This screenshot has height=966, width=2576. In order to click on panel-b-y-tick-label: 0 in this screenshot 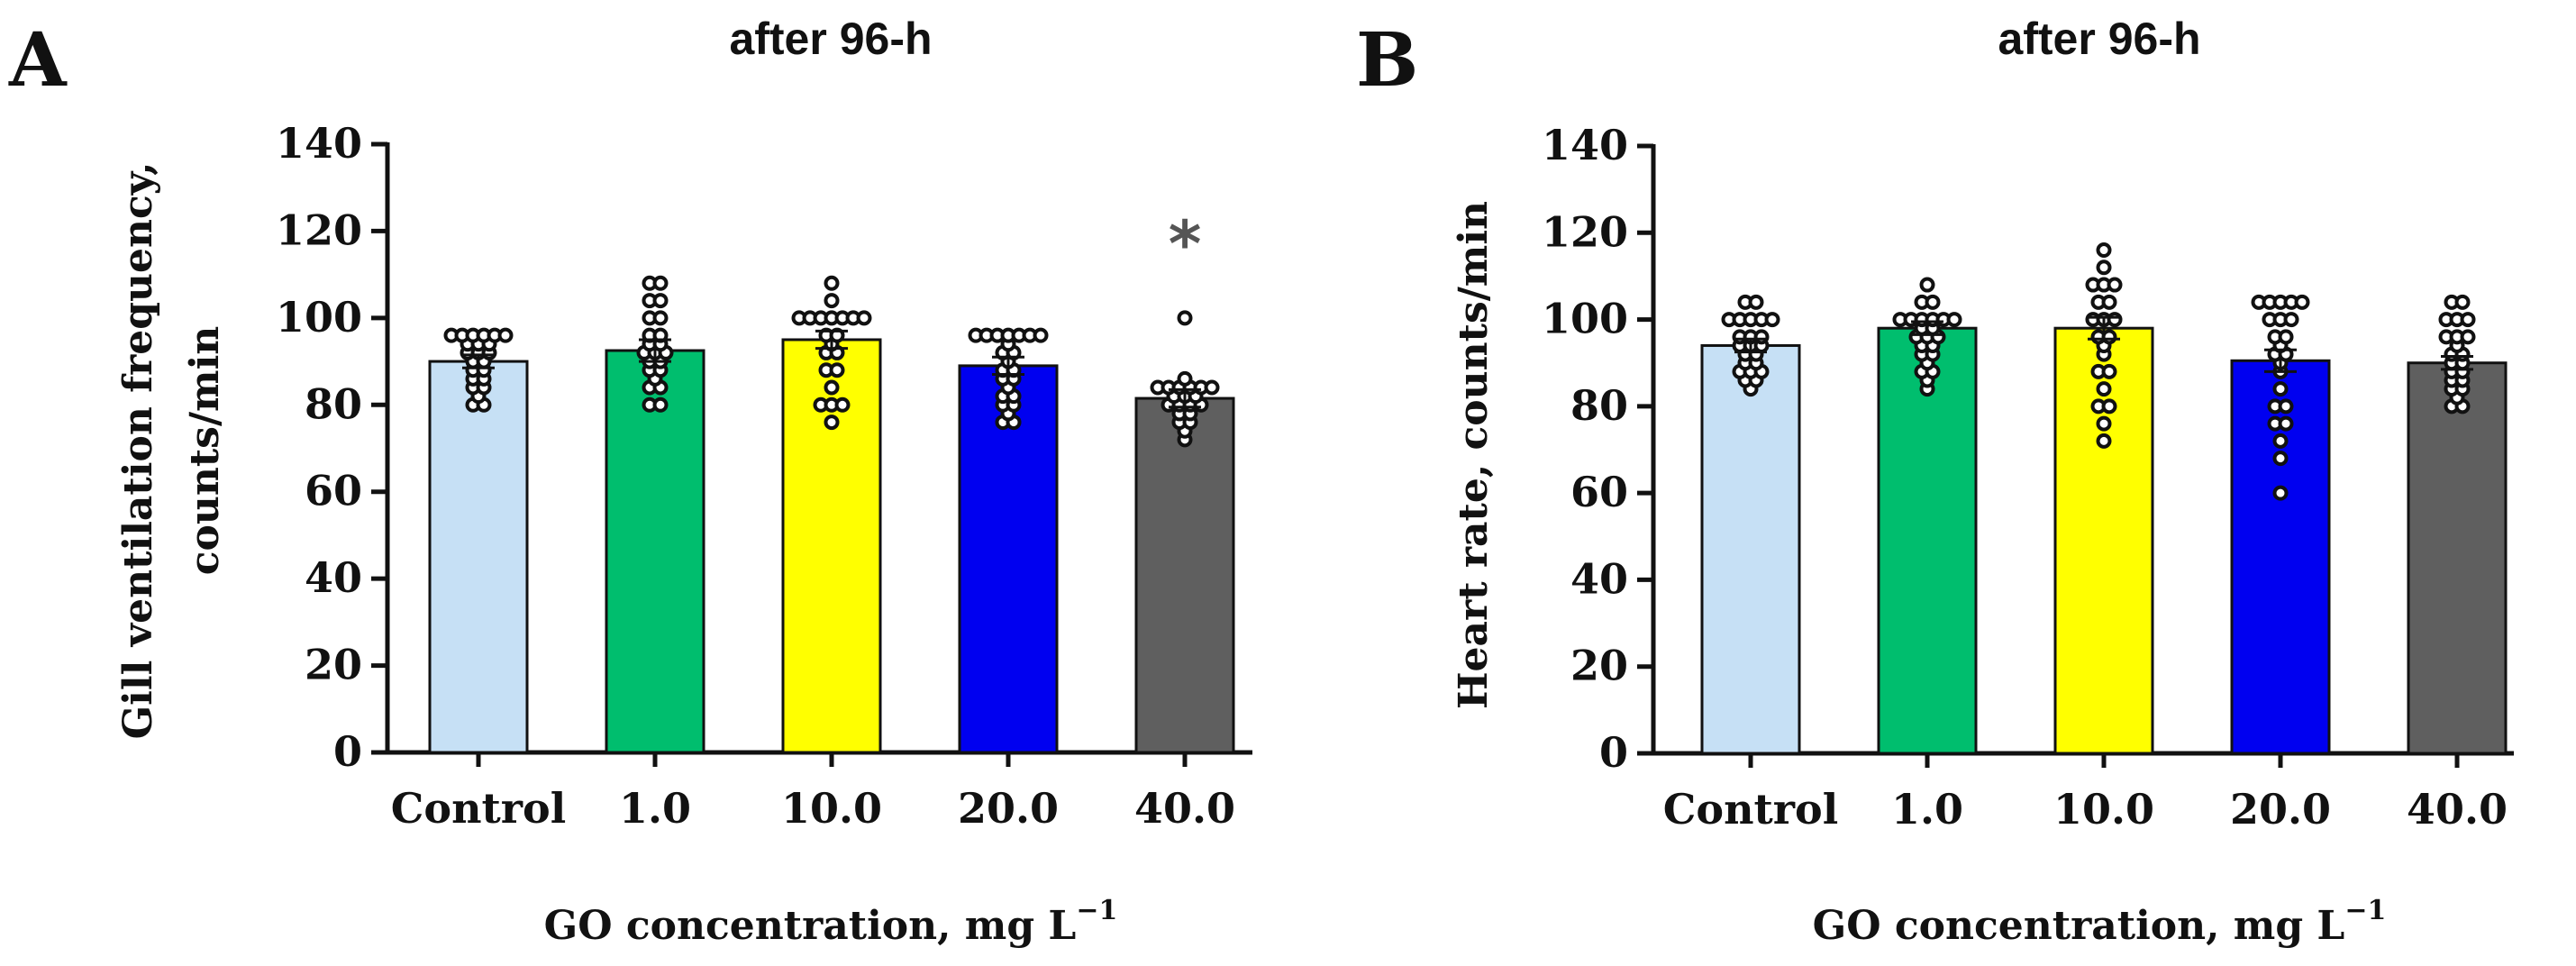, I will do `click(1613, 752)`.